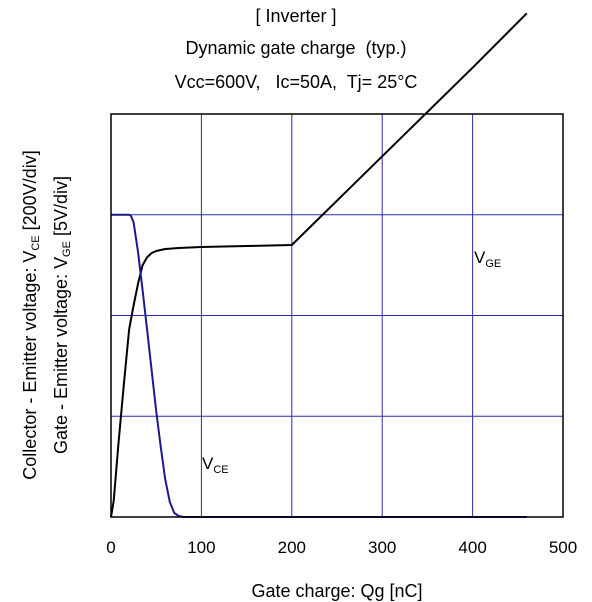 This screenshot has height=602, width=592. What do you see at coordinates (110, 547) in the screenshot?
I see `x-tick-label: 0` at bounding box center [110, 547].